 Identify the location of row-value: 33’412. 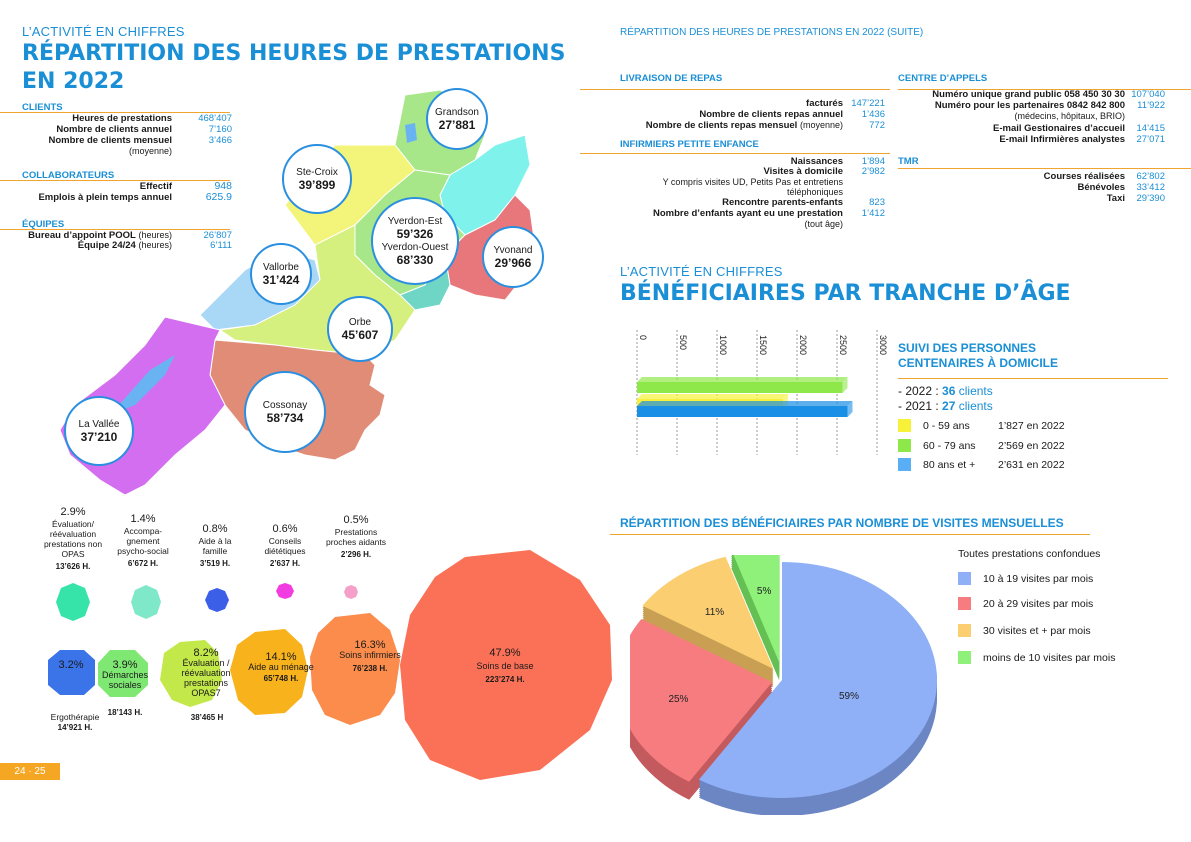
(1150, 187).